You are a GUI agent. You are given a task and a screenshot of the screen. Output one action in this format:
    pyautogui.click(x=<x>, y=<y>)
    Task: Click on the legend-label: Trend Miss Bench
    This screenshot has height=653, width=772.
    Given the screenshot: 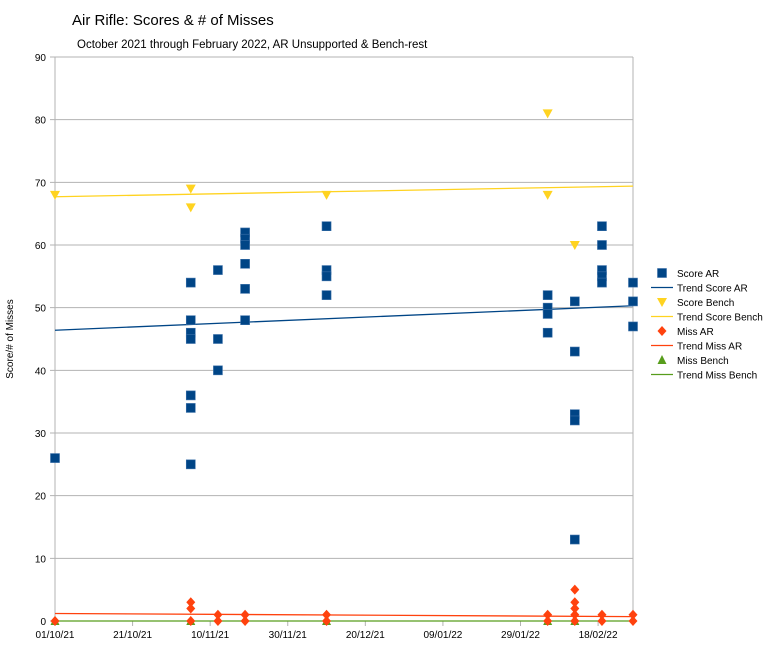 What is the action you would take?
    pyautogui.click(x=717, y=376)
    